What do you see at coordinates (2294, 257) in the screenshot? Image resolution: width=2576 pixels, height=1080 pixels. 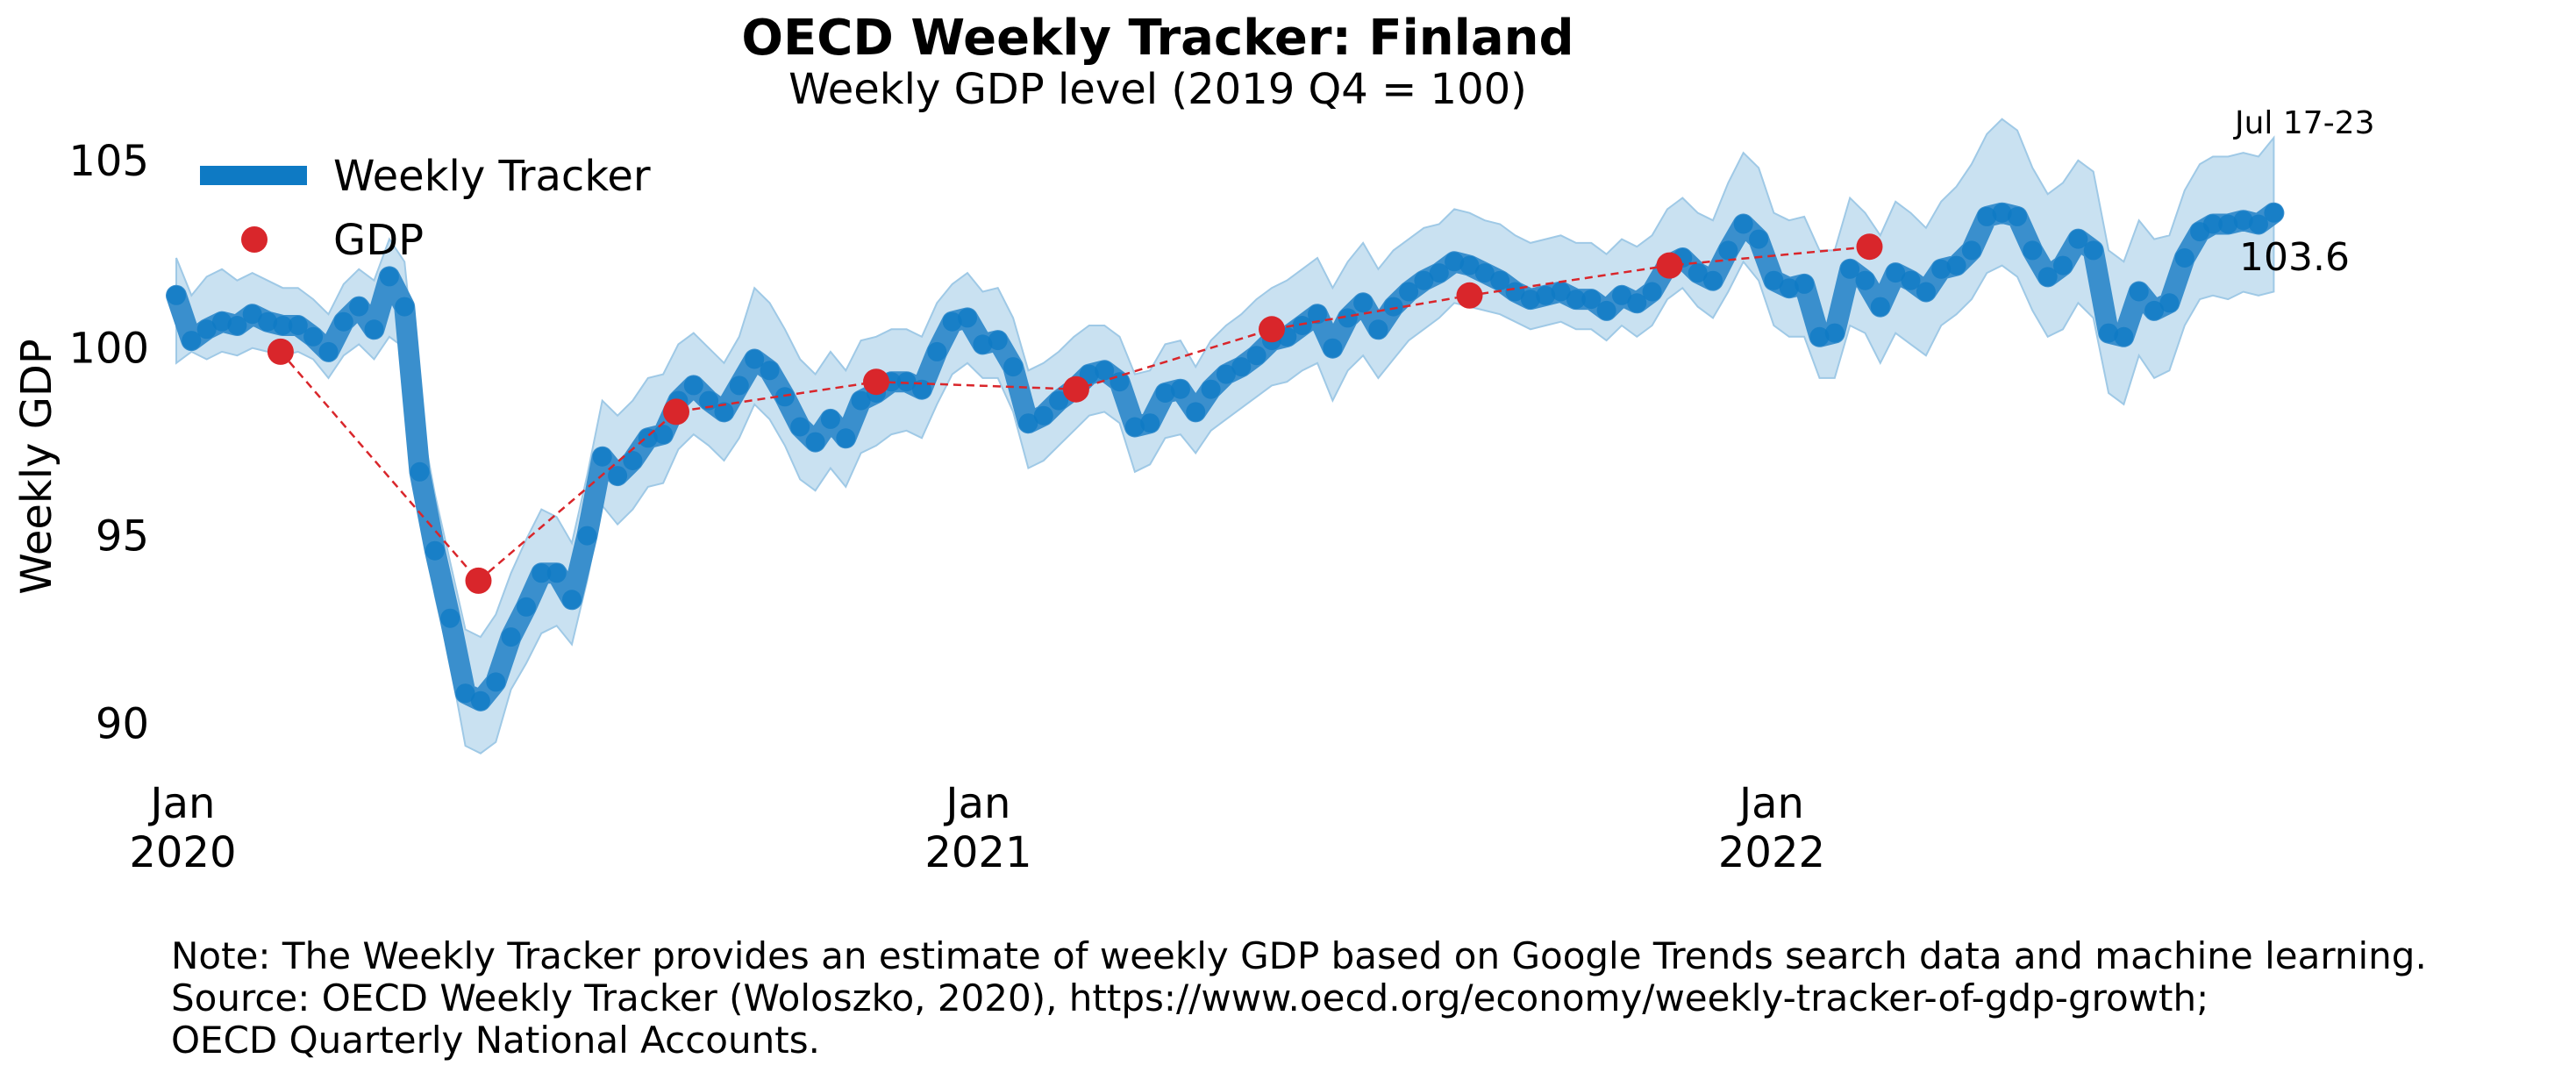 I see `last-value-annotation: 103.6` at bounding box center [2294, 257].